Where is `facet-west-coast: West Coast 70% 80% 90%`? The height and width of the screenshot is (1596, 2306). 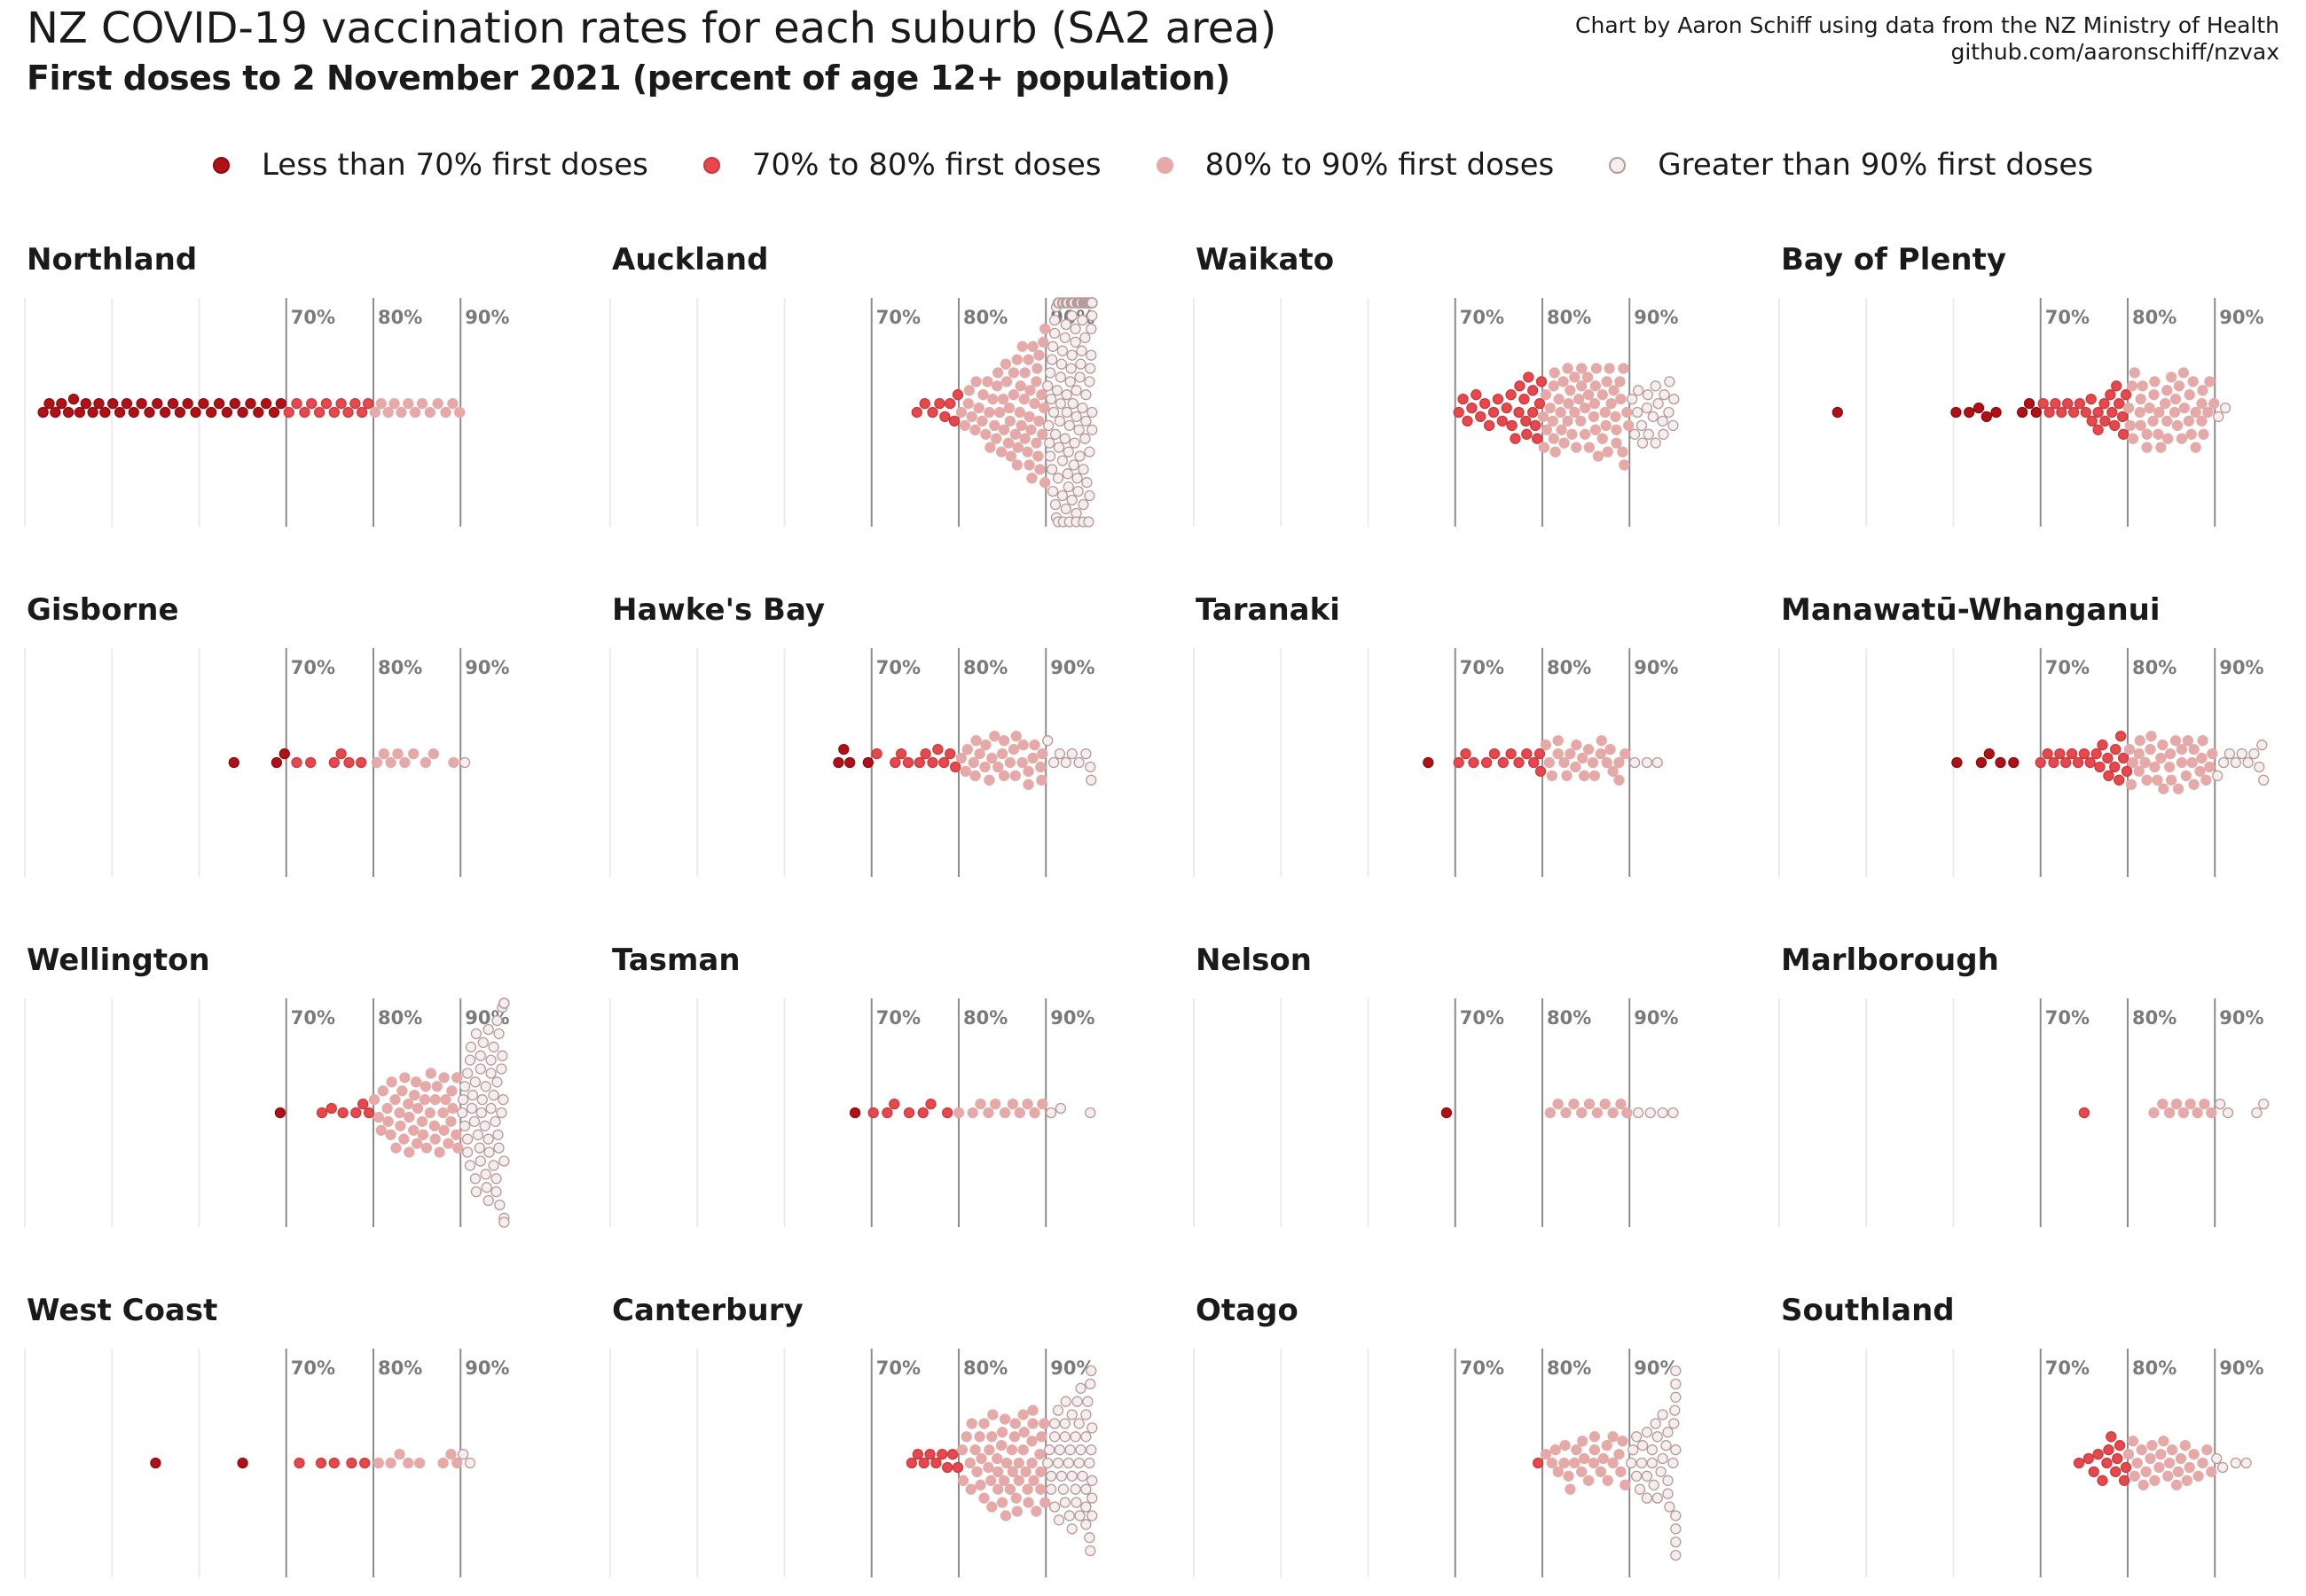 facet-west-coast: West Coast 70% 80% 90% is located at coordinates (266, 1435).